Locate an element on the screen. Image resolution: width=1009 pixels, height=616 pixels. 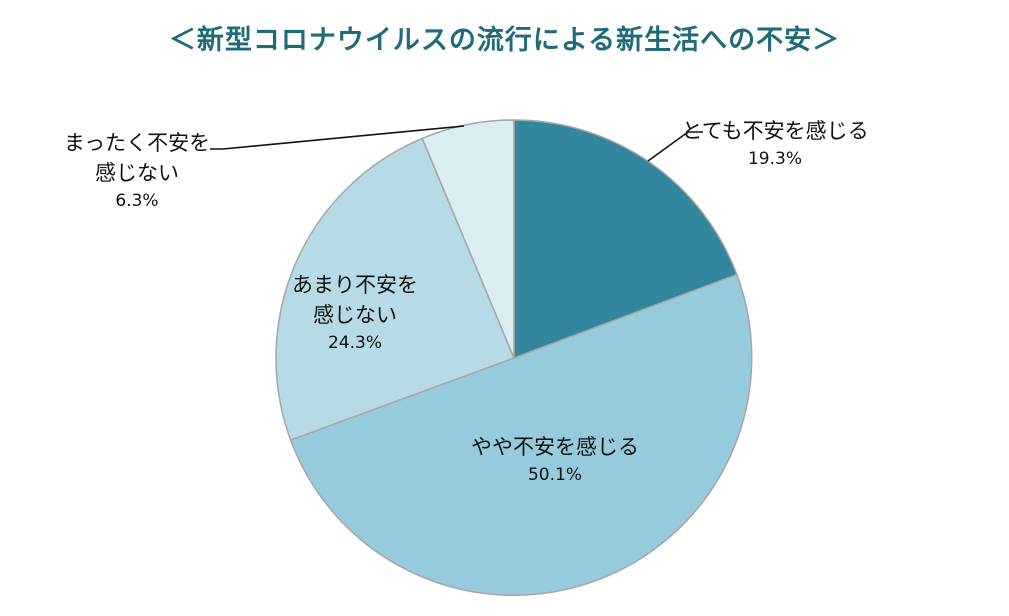
slice-value-very-anxious: 19.3% is located at coordinates (774, 159).